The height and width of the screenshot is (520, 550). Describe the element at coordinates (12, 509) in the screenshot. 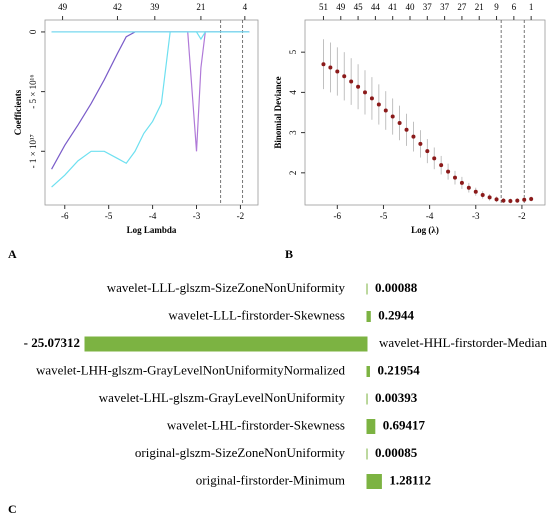

I see `panel-letter: C` at that location.